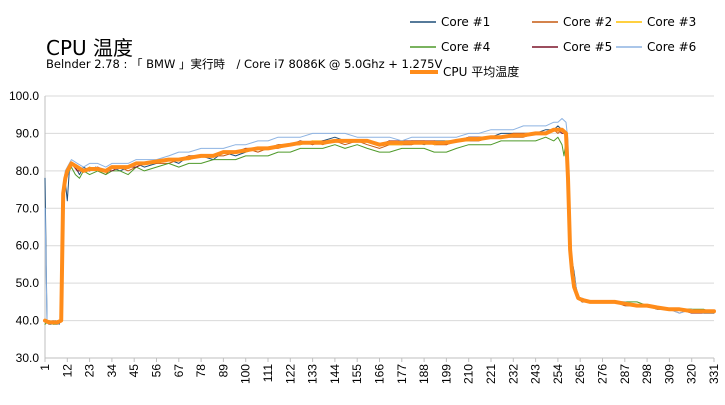 The height and width of the screenshot is (405, 725). What do you see at coordinates (491, 374) in the screenshot?
I see `x-tick-label: 221` at bounding box center [491, 374].